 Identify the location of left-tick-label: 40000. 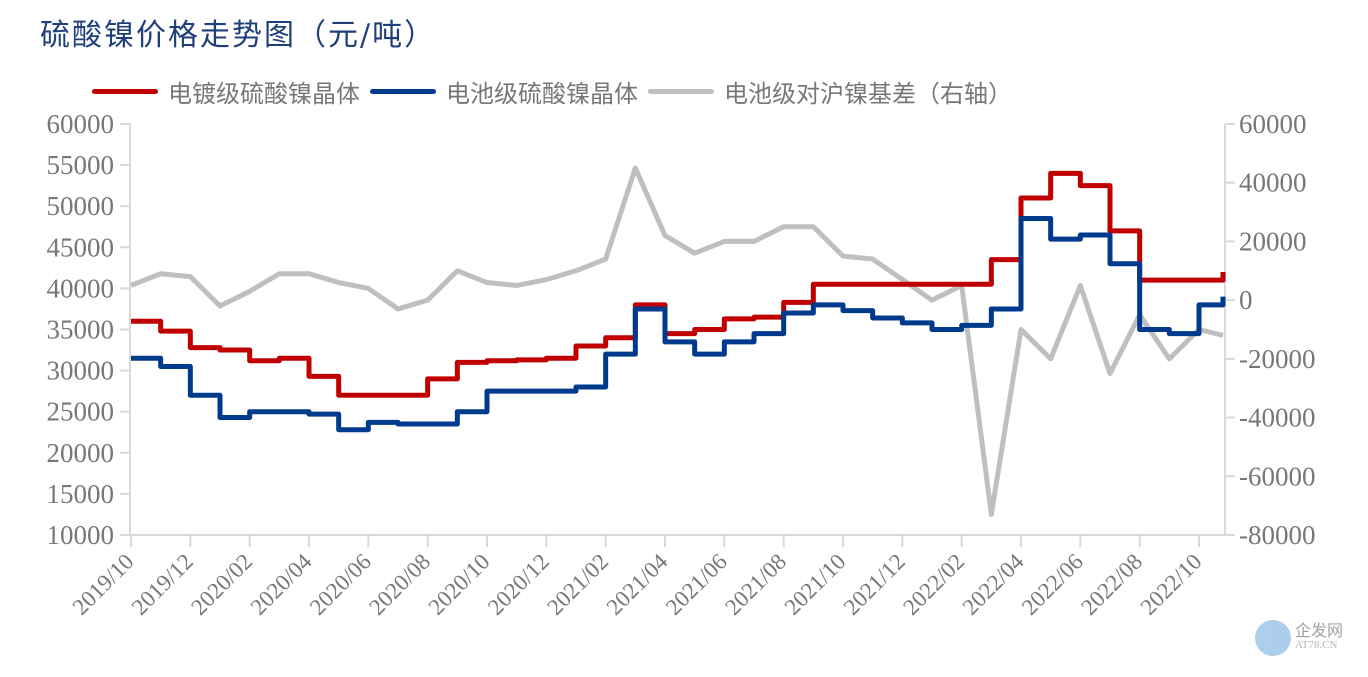
(81, 288).